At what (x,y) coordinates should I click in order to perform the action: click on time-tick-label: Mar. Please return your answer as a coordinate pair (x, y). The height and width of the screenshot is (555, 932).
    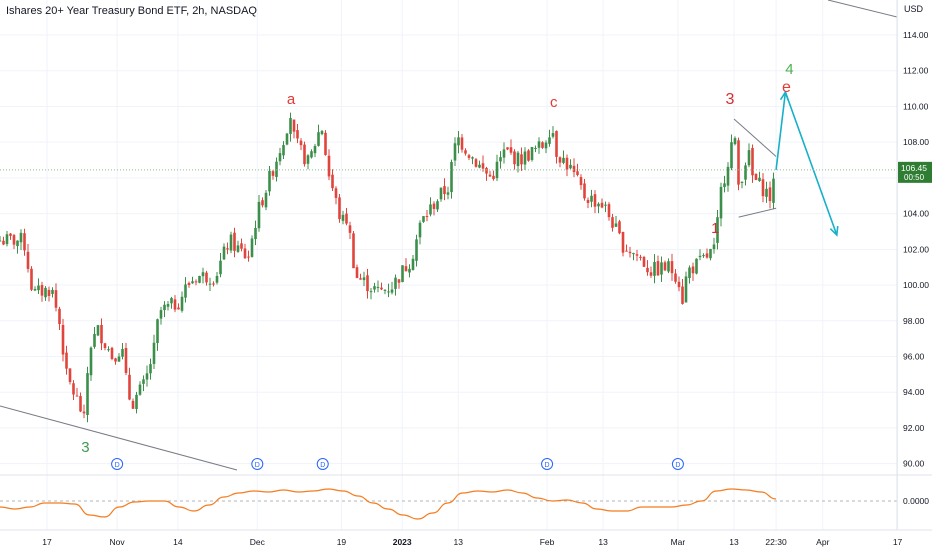
    Looking at the image, I should click on (678, 542).